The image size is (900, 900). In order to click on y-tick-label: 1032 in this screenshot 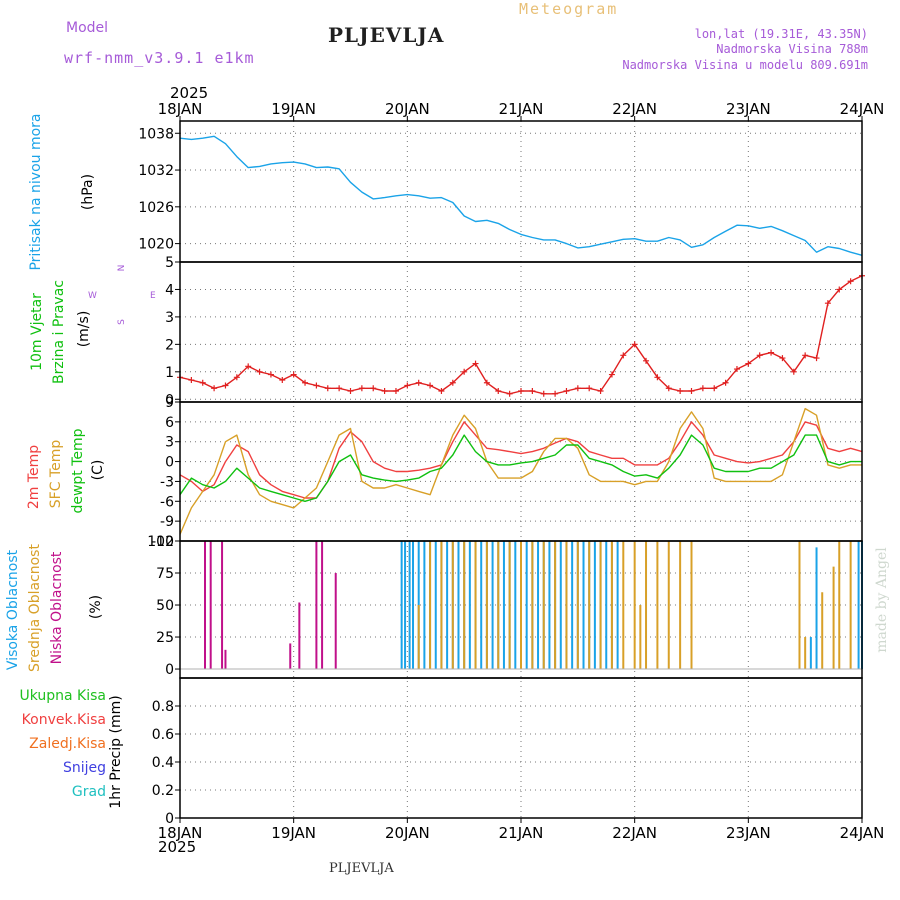, I will do `click(156, 171)`.